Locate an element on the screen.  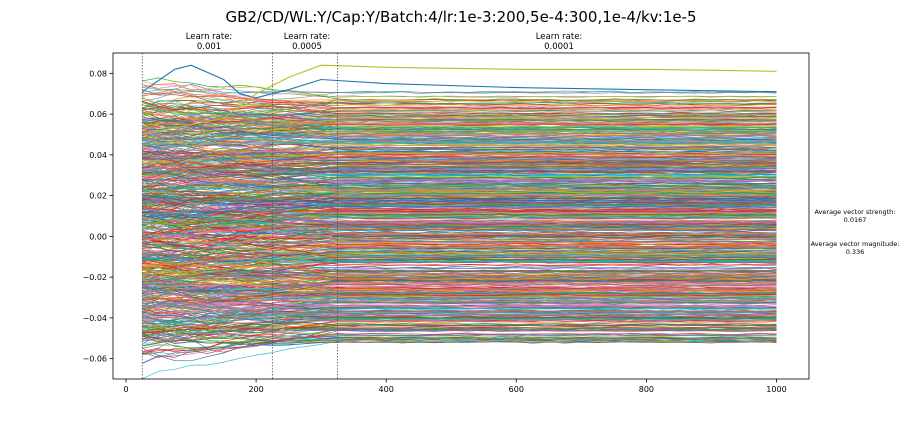
y-tick-label: 0.08 is located at coordinates (98, 73).